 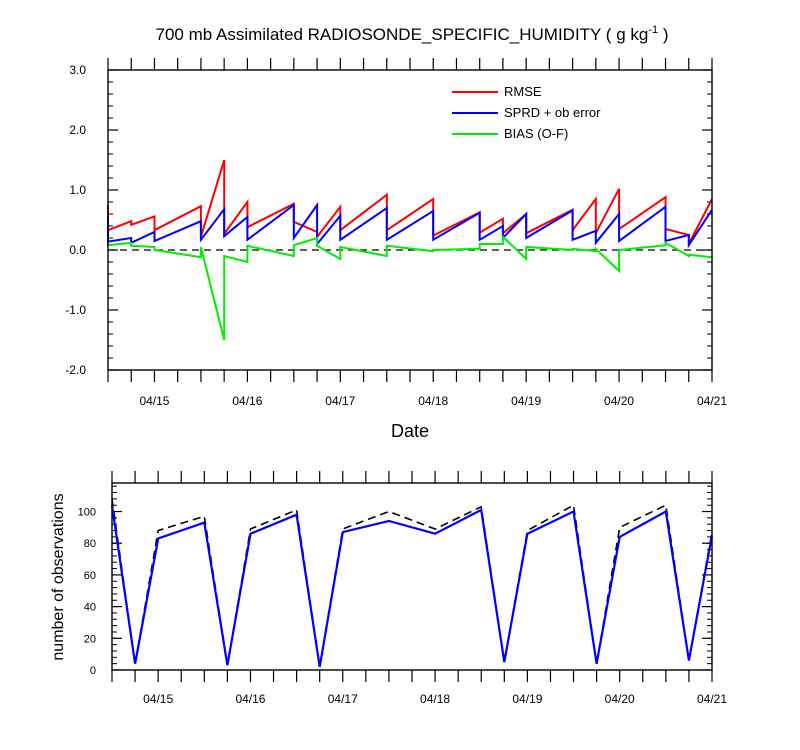 What do you see at coordinates (90, 608) in the screenshot?
I see `y-tick-label: 40` at bounding box center [90, 608].